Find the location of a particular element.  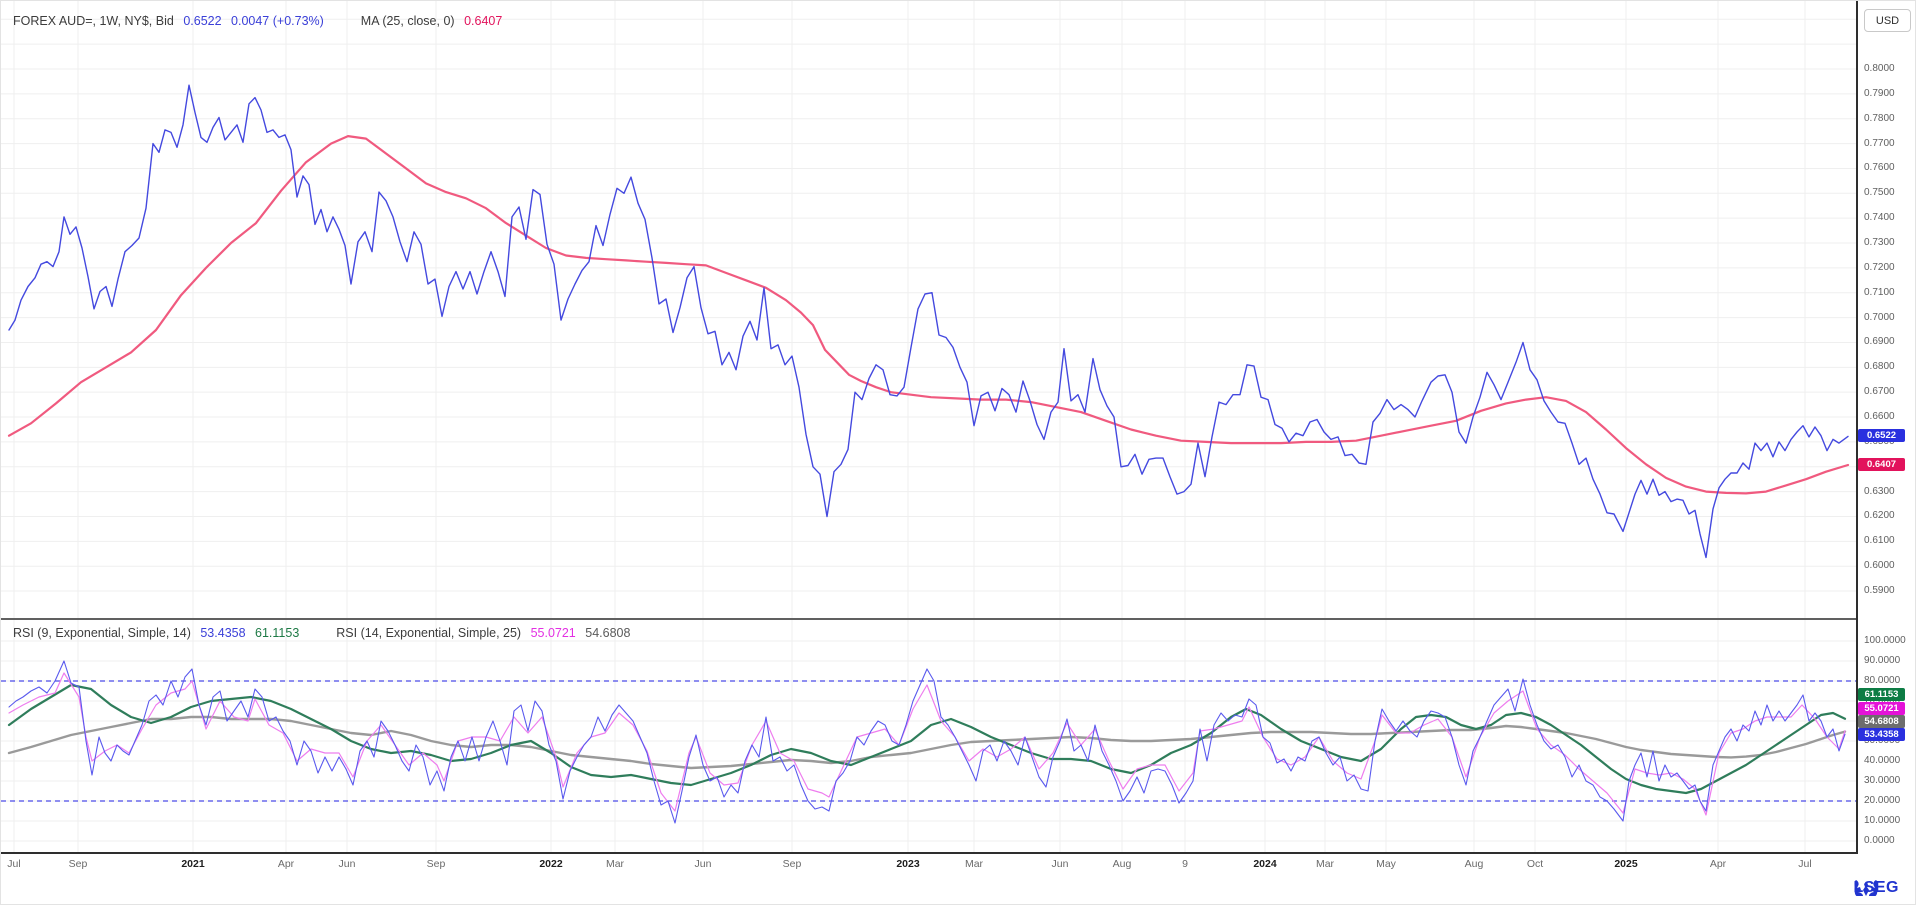

lseg-logo: LSEG is located at coordinates (1876, 888).